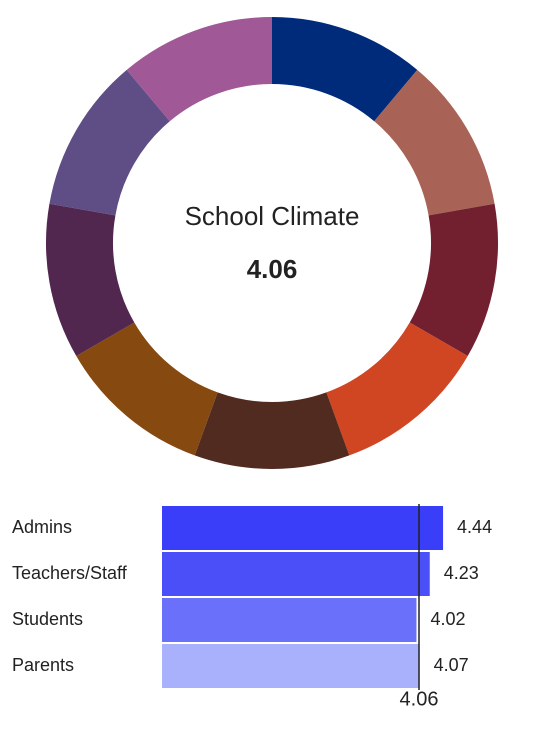  I want to click on category-label: Students, so click(47, 619).